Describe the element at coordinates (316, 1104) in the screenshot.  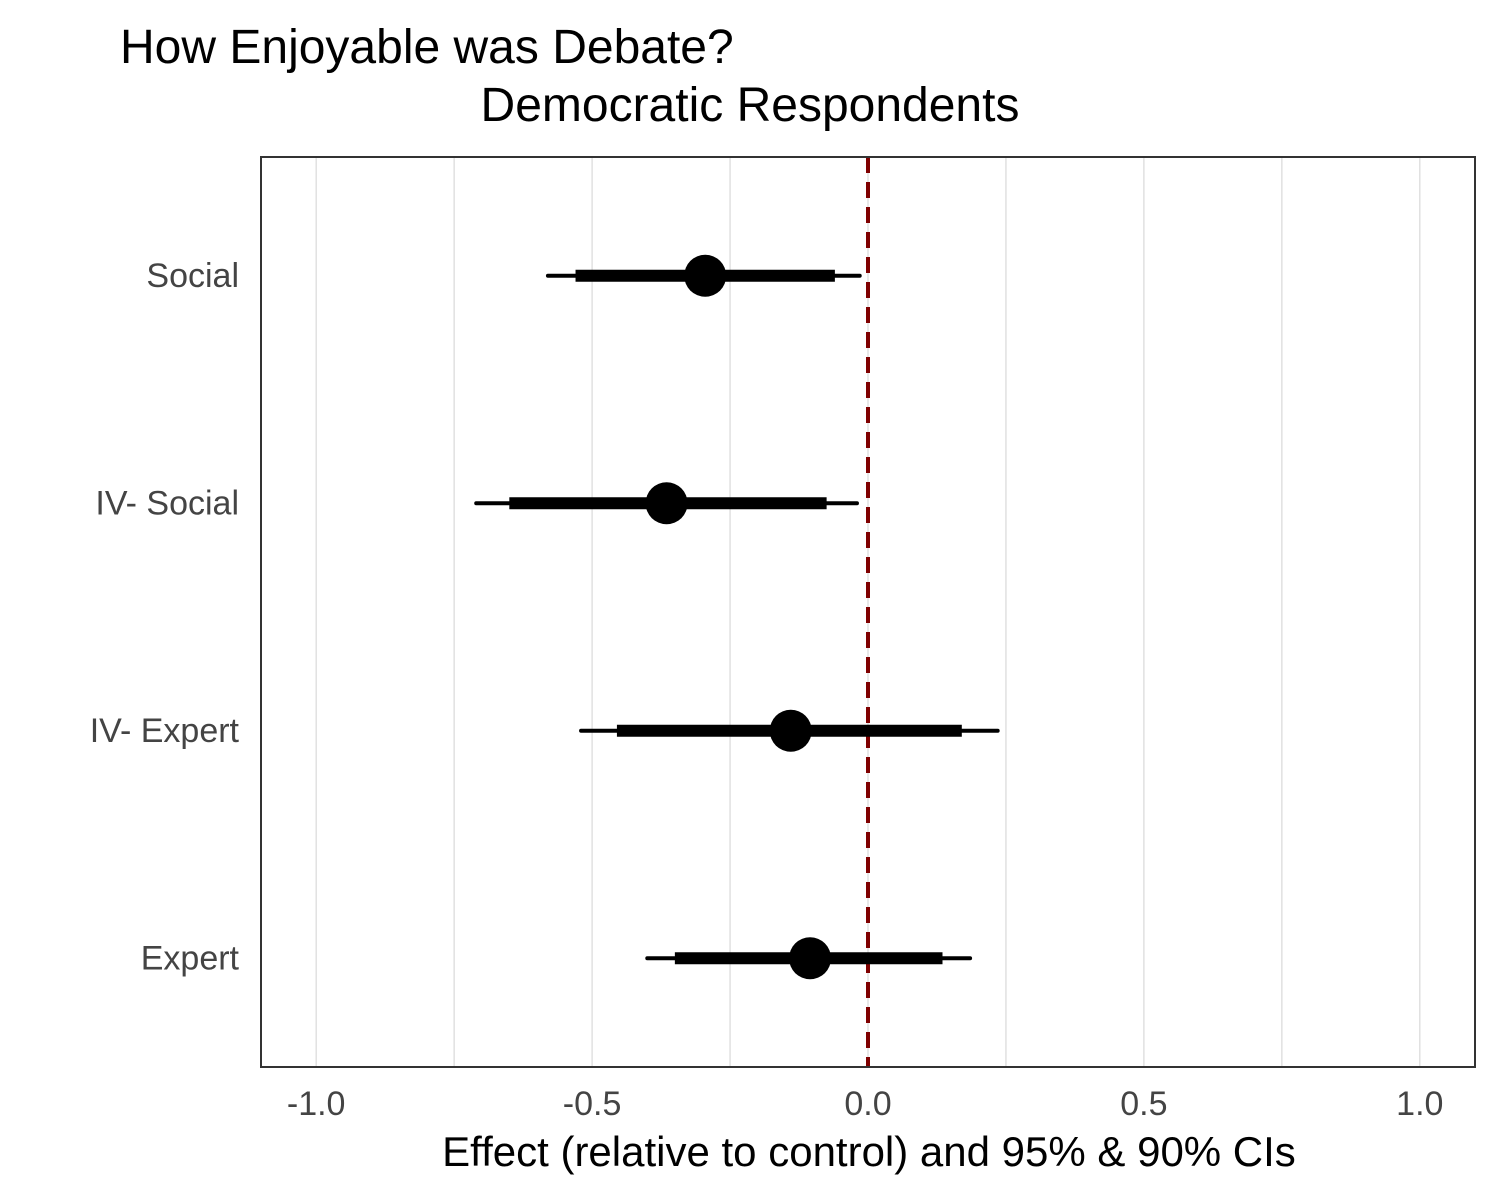
I see `x-tick-label: -1.0` at that location.